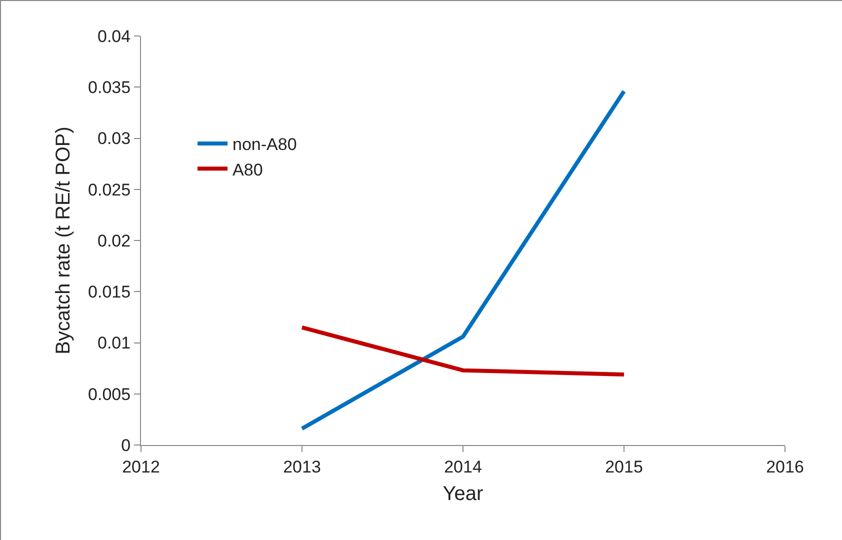 Image resolution: width=842 pixels, height=540 pixels. What do you see at coordinates (109, 292) in the screenshot?
I see `y-tick-label: 0.015` at bounding box center [109, 292].